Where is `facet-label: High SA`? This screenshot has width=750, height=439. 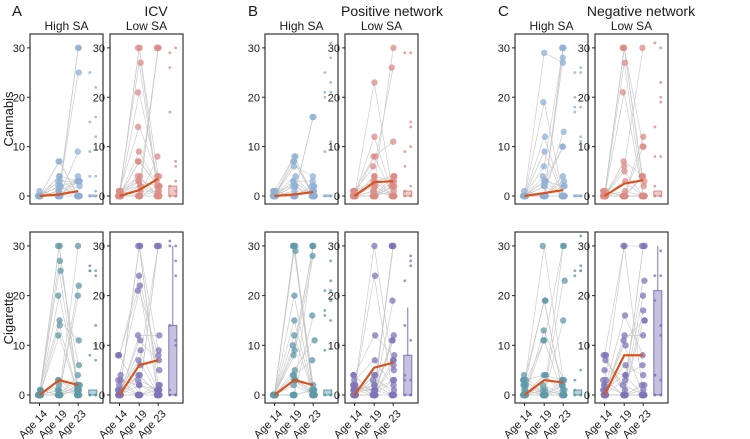 facet-label: High SA is located at coordinates (66, 26).